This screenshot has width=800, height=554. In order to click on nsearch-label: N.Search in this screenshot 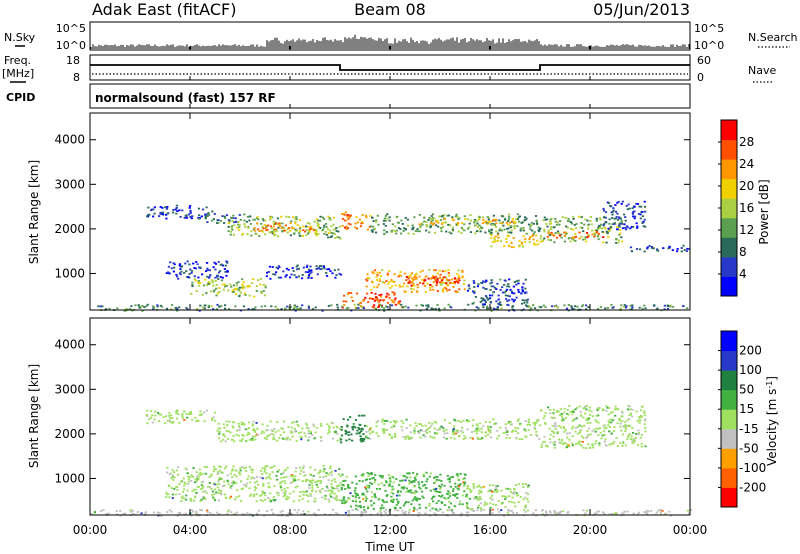, I will do `click(773, 37)`.